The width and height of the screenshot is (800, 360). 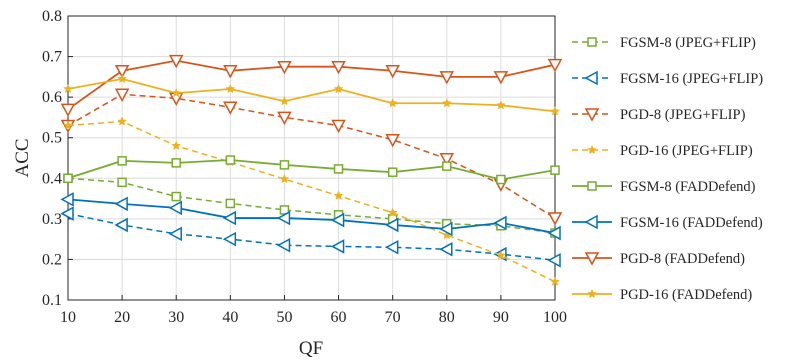 I want to click on legend-item: FGSM-16 (JPEG+FLIP), so click(x=667, y=78).